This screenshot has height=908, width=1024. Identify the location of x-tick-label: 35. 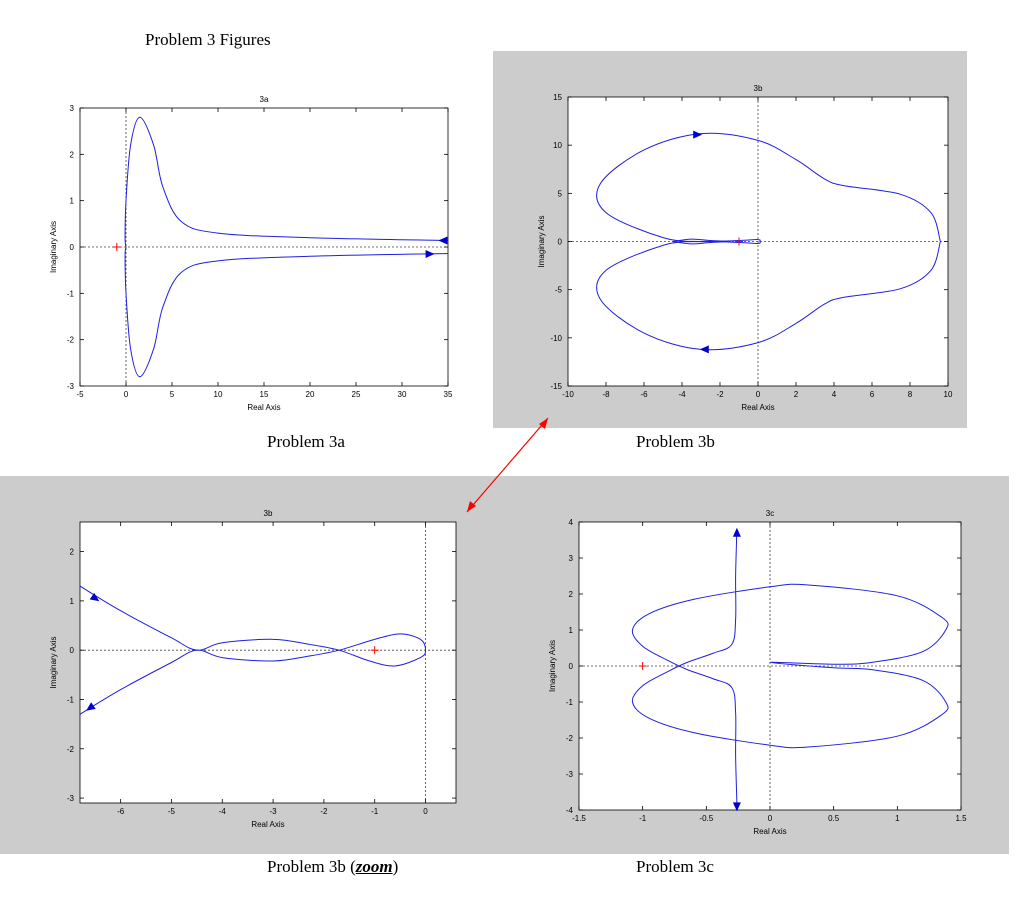
(448, 394).